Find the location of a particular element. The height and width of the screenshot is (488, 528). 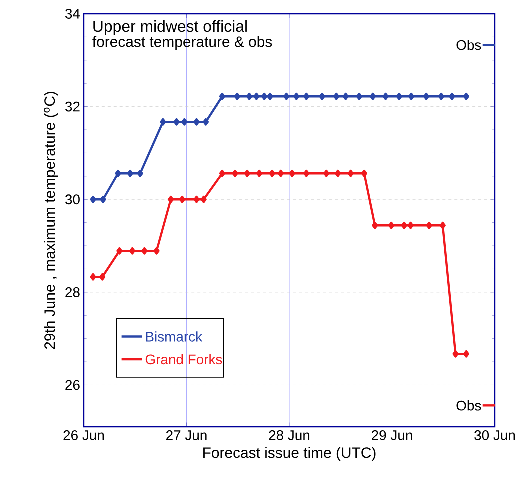

x-axis-title: Forecast issue time (UTC) is located at coordinates (290, 454).